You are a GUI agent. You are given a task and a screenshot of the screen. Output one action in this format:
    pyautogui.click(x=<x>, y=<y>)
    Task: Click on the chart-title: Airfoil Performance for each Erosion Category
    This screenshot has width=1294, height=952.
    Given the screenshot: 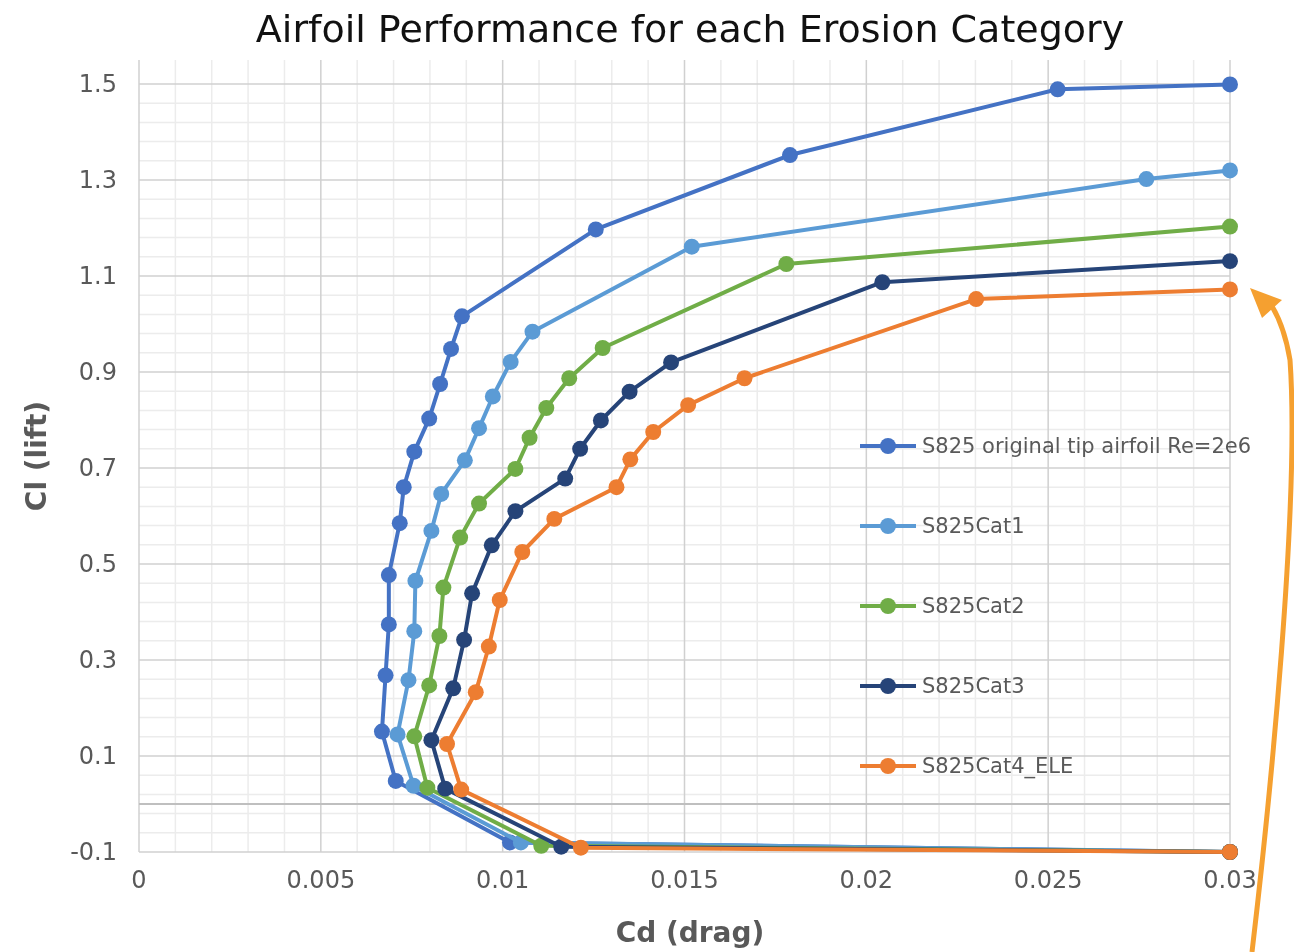 What is the action you would take?
    pyautogui.click(x=690, y=29)
    